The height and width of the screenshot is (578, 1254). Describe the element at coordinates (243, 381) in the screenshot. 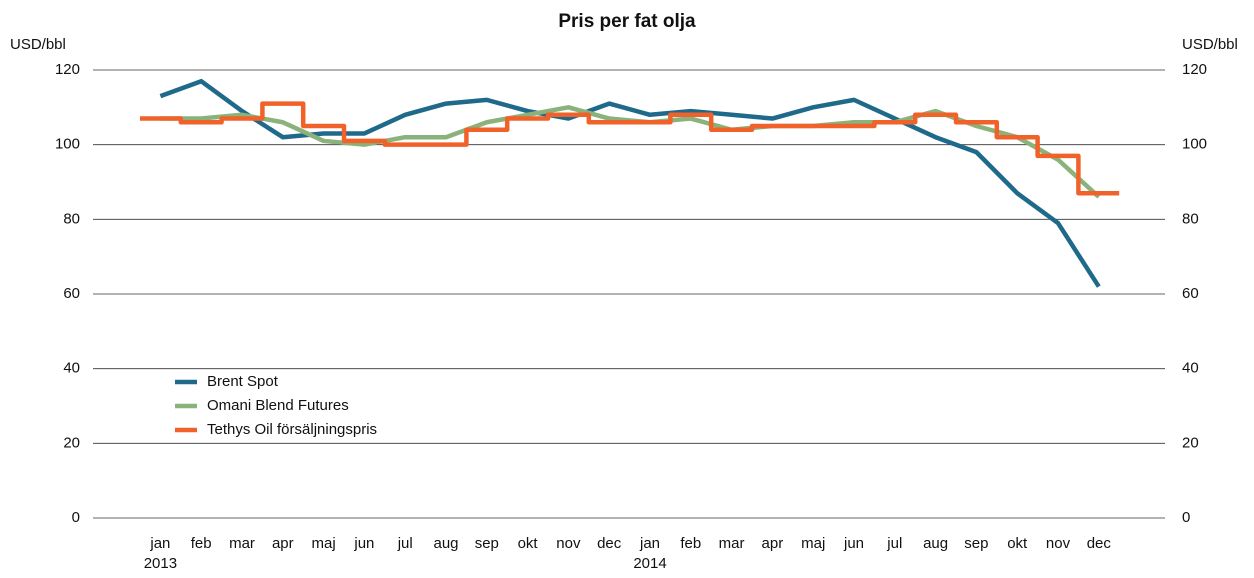

I see `legend-label: Brent Spot` at that location.